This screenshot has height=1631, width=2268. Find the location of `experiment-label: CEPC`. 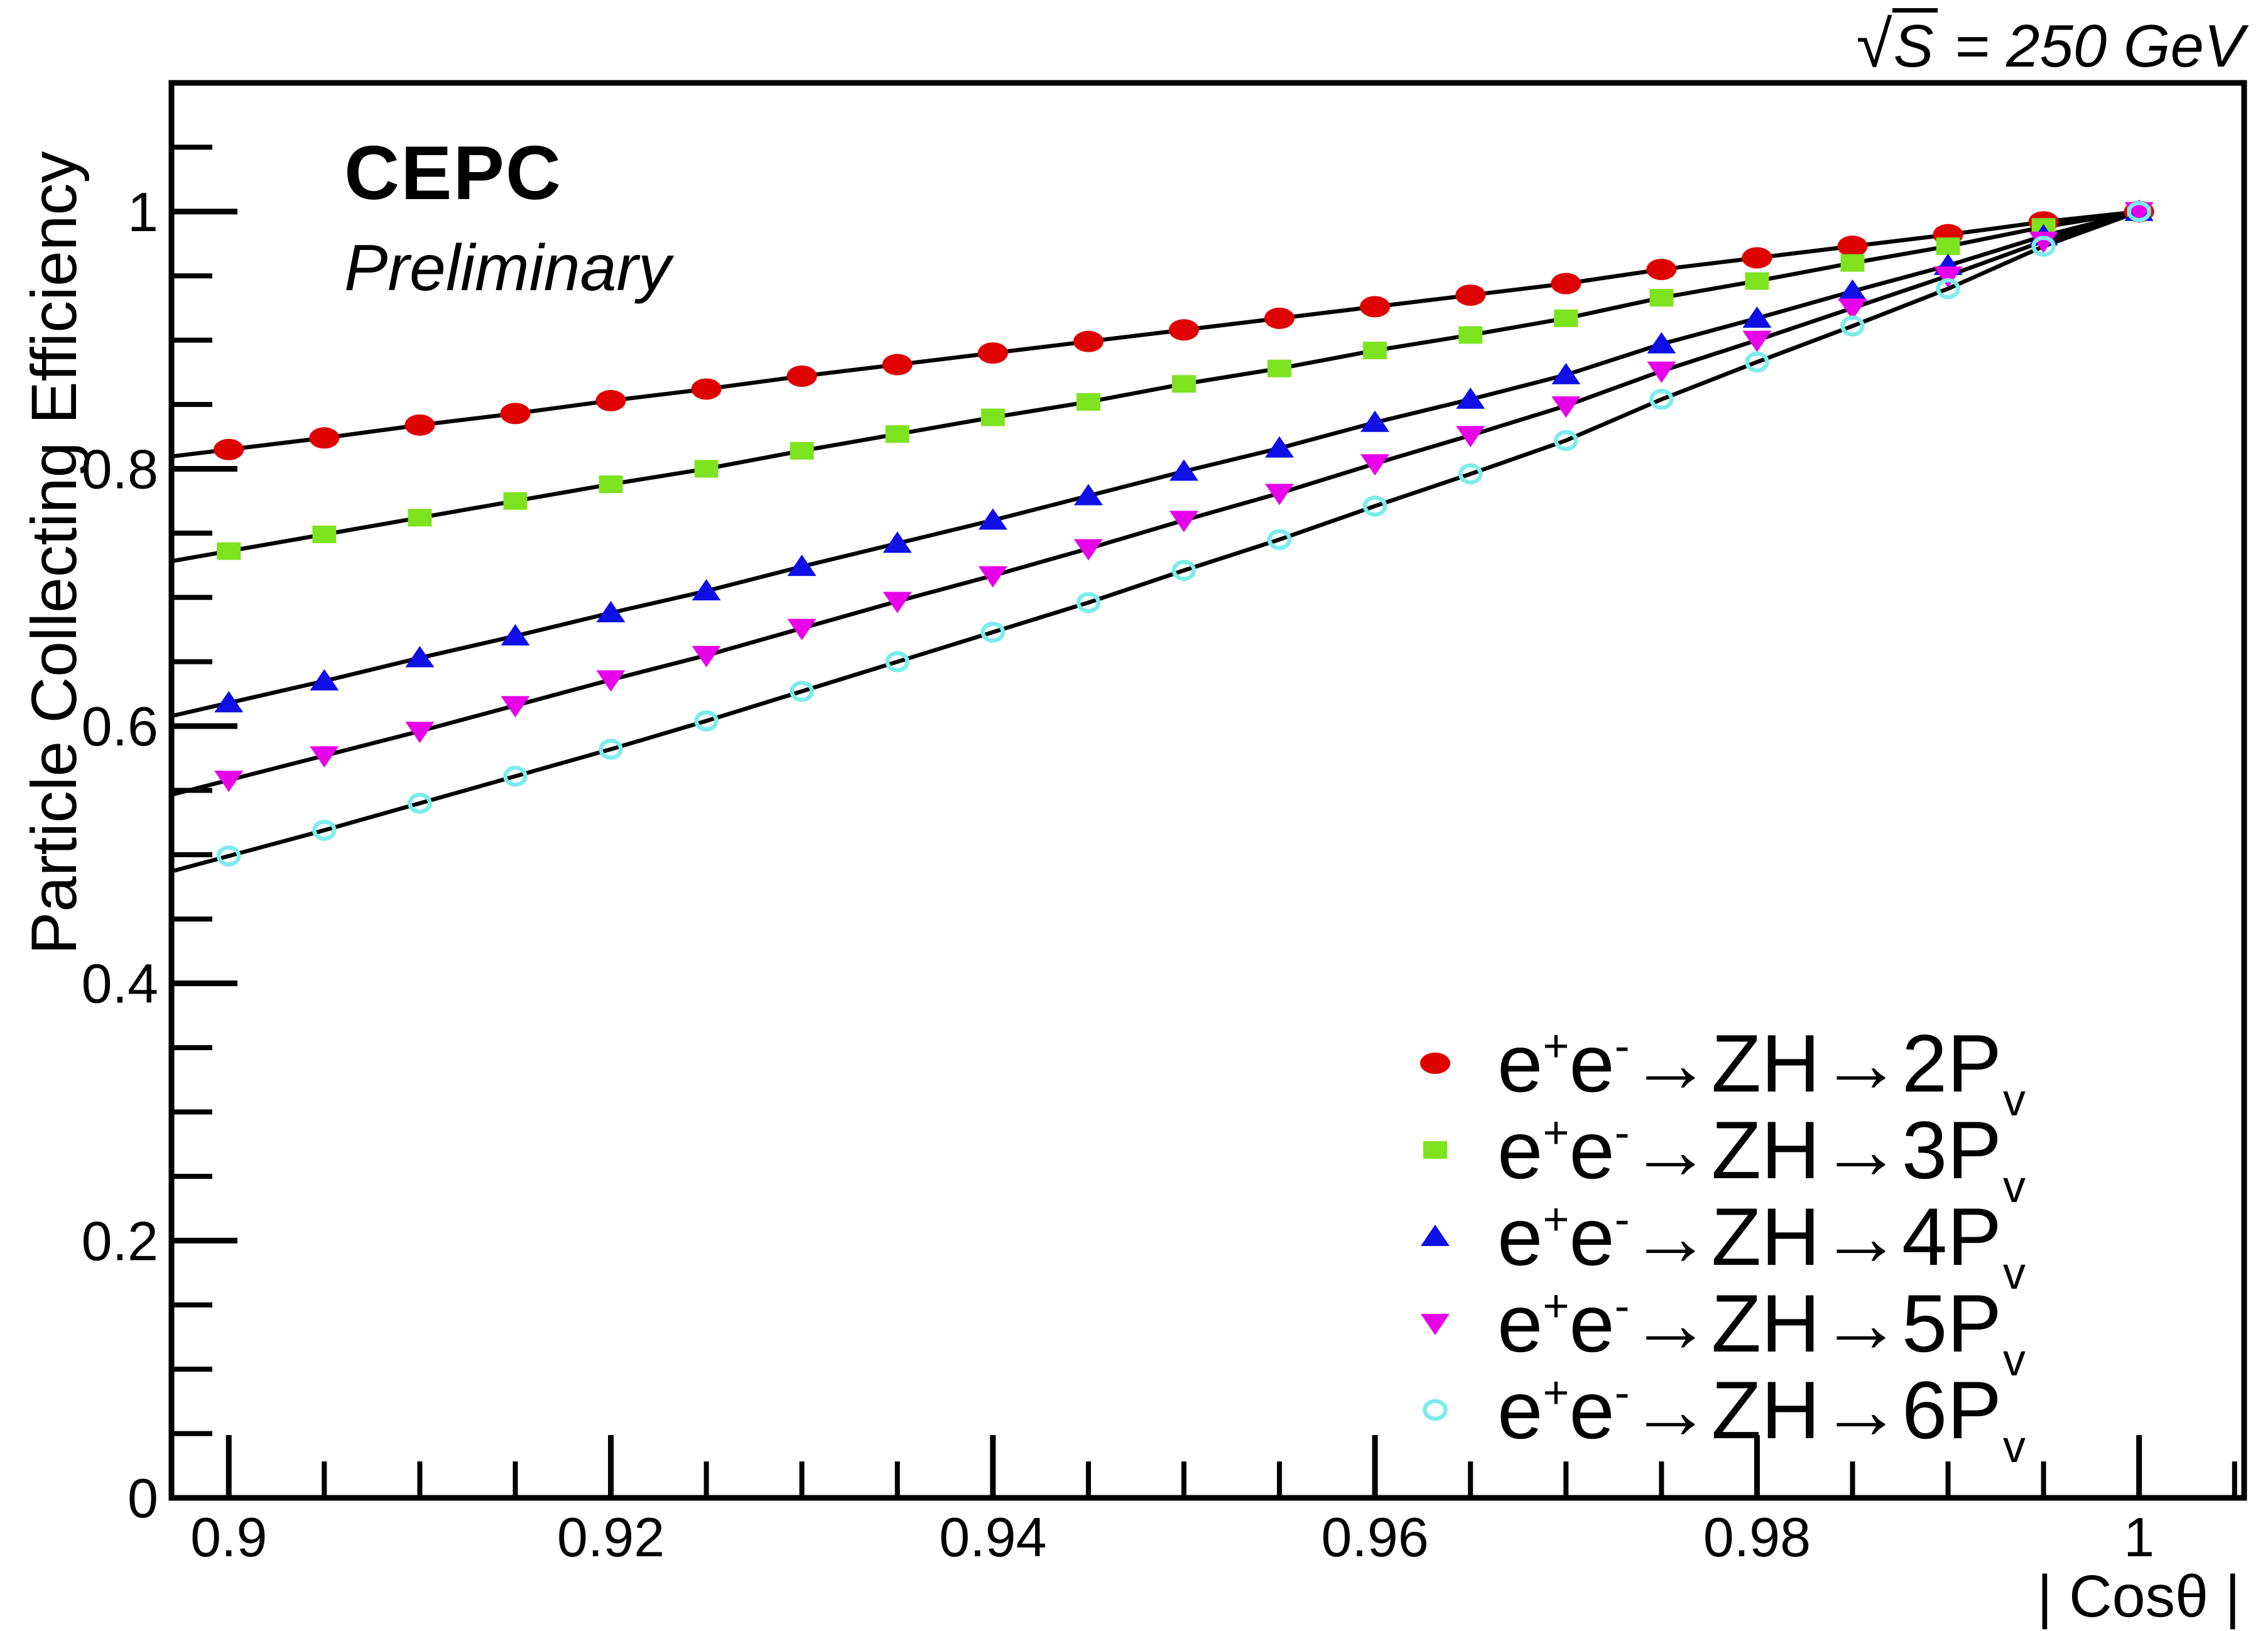

experiment-label: CEPC is located at coordinates (453, 172).